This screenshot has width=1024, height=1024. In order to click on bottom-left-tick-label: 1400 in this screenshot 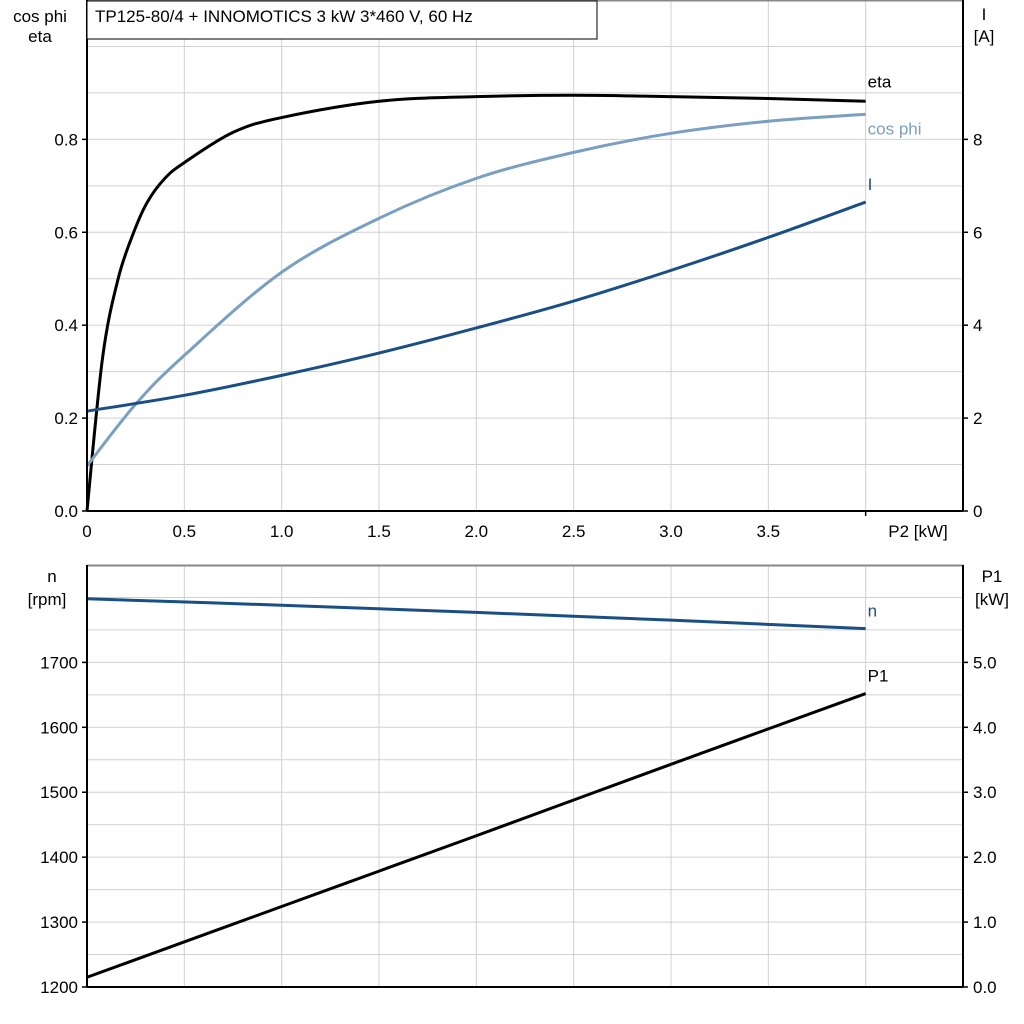, I will do `click(59, 857)`.